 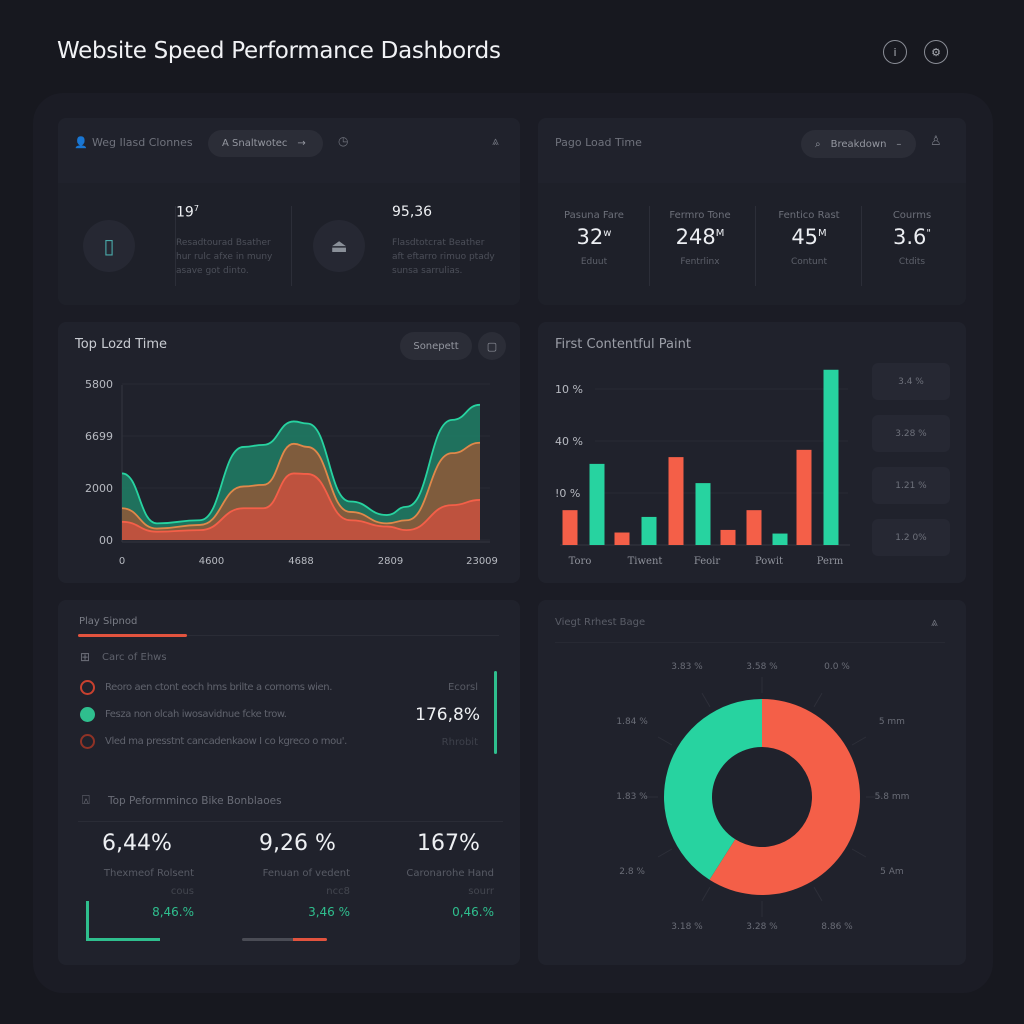 What do you see at coordinates (450, 873) in the screenshot?
I see `perf-label: Caronarohe Hand` at bounding box center [450, 873].